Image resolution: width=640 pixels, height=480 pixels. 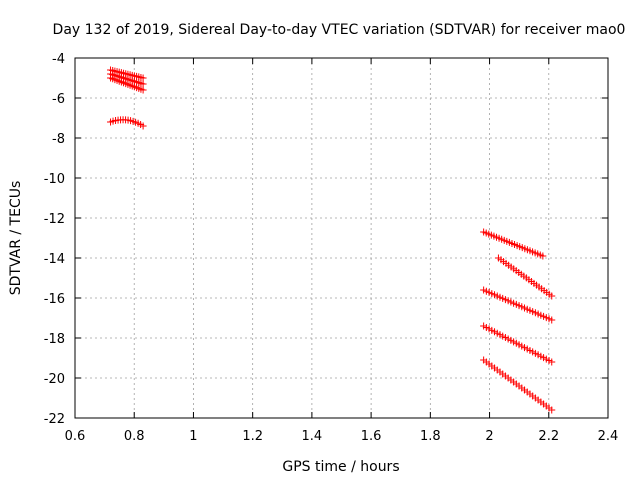 What do you see at coordinates (193, 436) in the screenshot?
I see `x-tick-label: 1` at bounding box center [193, 436].